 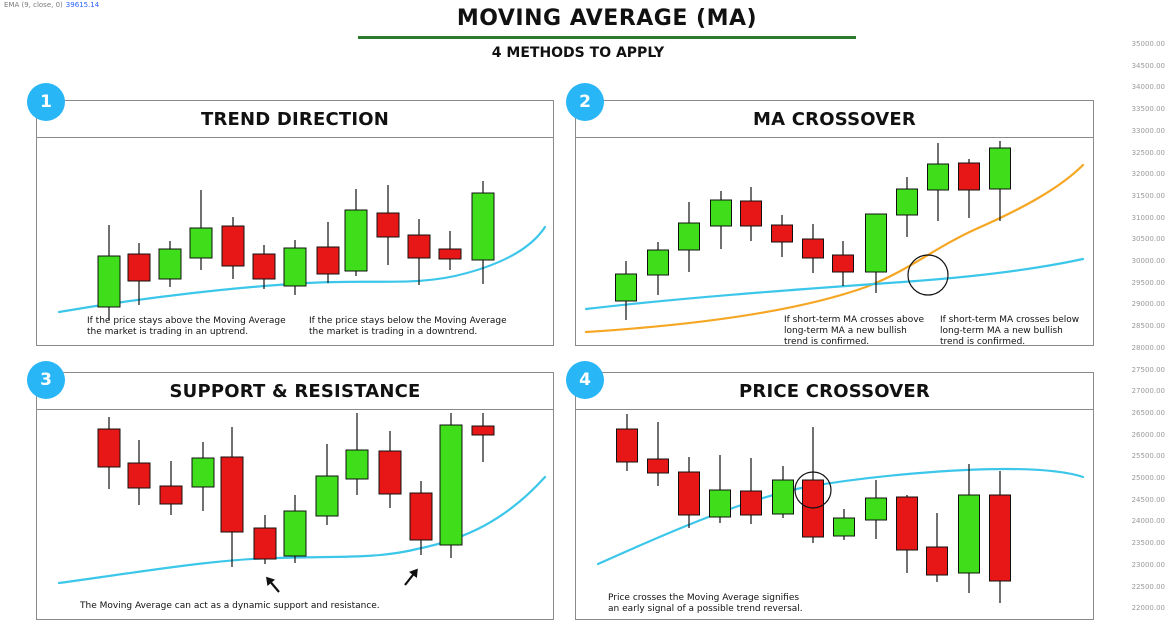 I want to click on price-tick: 31500.00, so click(x=1148, y=195).